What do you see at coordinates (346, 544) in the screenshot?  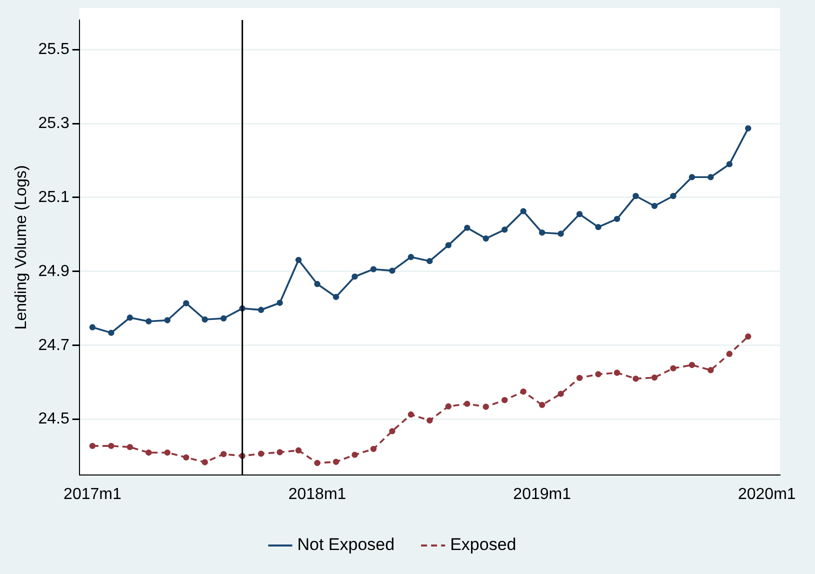 I see `legend-label: Not Exposed` at bounding box center [346, 544].